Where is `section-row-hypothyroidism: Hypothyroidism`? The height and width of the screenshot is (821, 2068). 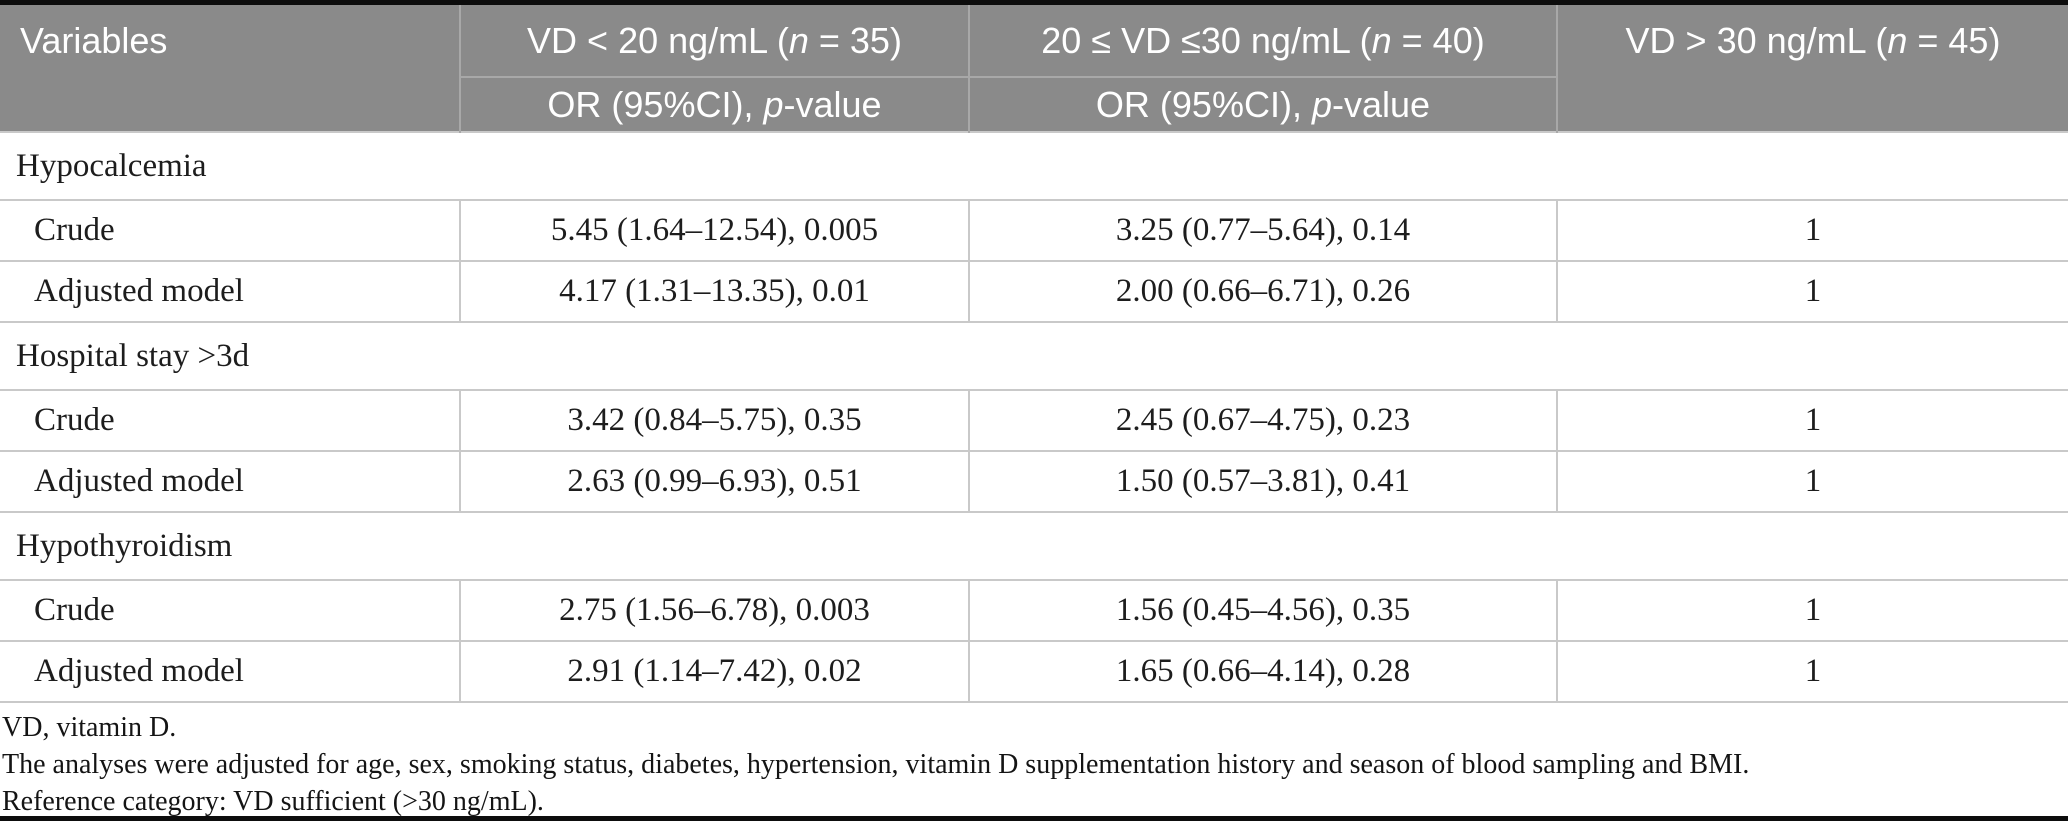
section-row-hypothyroidism: Hypothyroidism is located at coordinates (1034, 545).